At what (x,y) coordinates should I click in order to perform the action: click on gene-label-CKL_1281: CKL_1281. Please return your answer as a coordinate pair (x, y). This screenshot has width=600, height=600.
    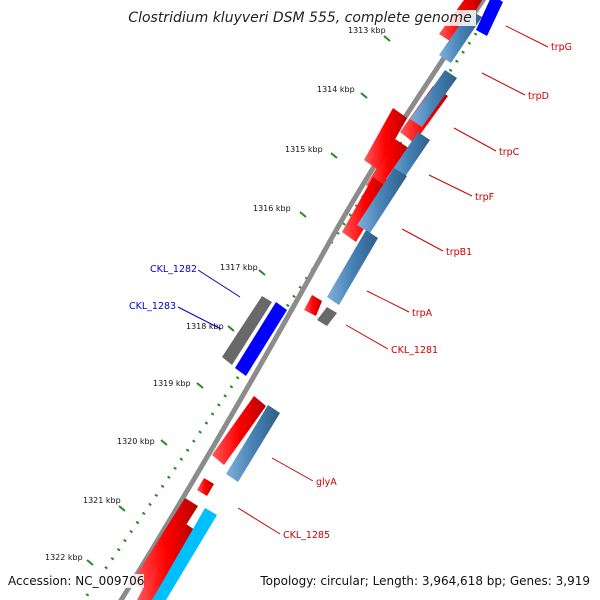
    Looking at the image, I should click on (414, 350).